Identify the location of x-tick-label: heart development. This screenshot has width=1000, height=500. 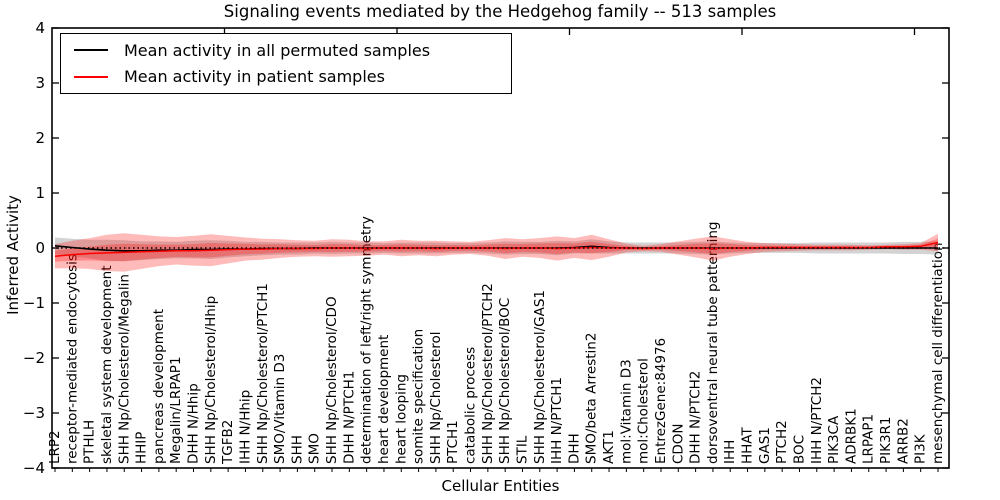
(384, 399).